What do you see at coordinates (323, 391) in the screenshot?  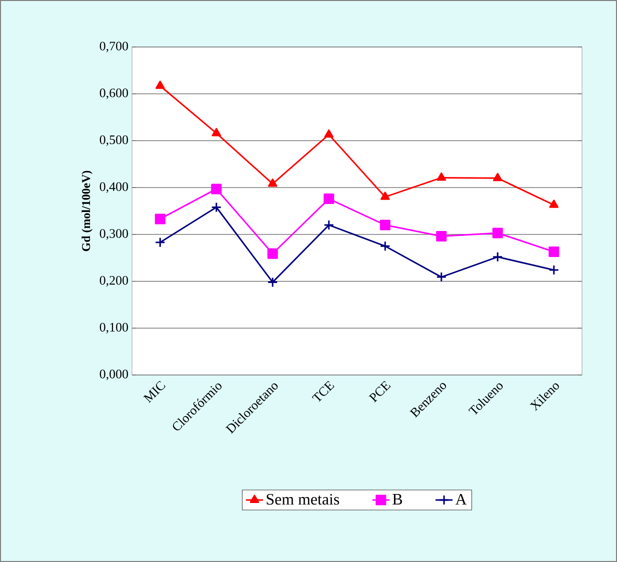 I see `x-tick-label: TCE` at bounding box center [323, 391].